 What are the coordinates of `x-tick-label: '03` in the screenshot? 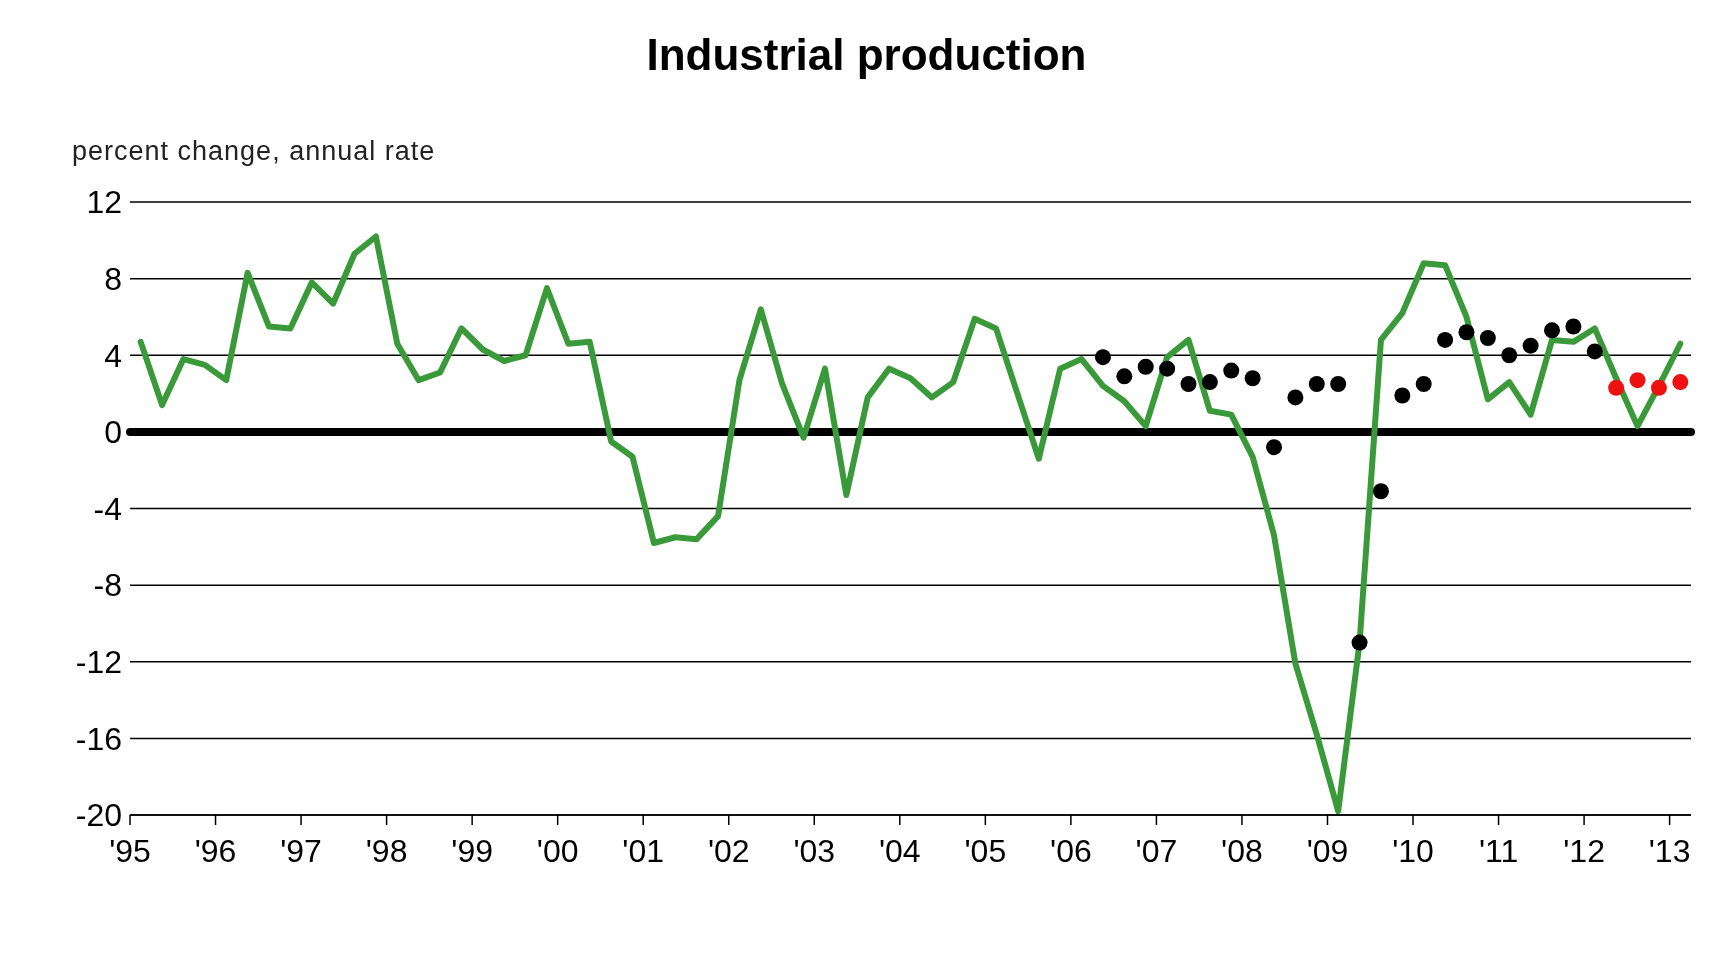 It's located at (814, 850).